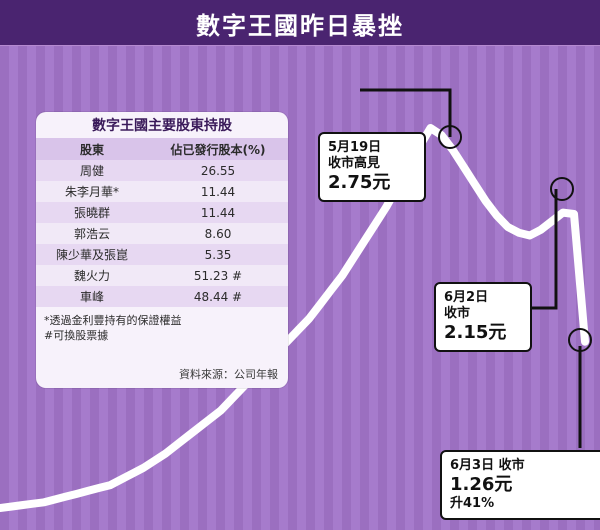 This screenshot has width=600, height=530. Describe the element at coordinates (481, 484) in the screenshot. I see `callout-jun3-value: 1.26元` at that location.